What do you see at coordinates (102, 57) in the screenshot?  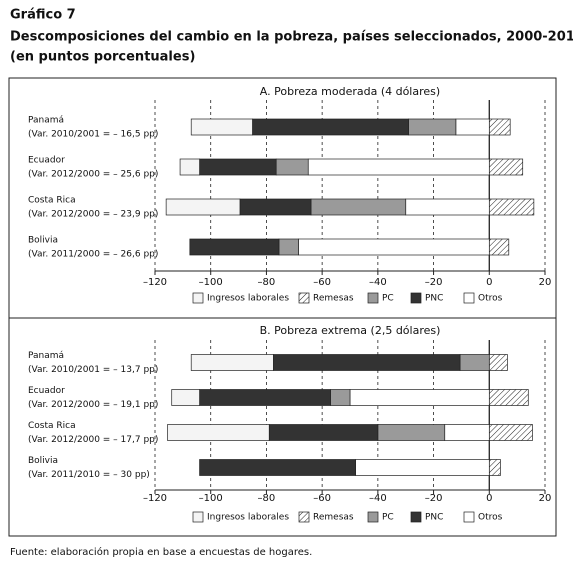 I see `chart-subtitle: (en puntos porcentuales)` at bounding box center [102, 57].